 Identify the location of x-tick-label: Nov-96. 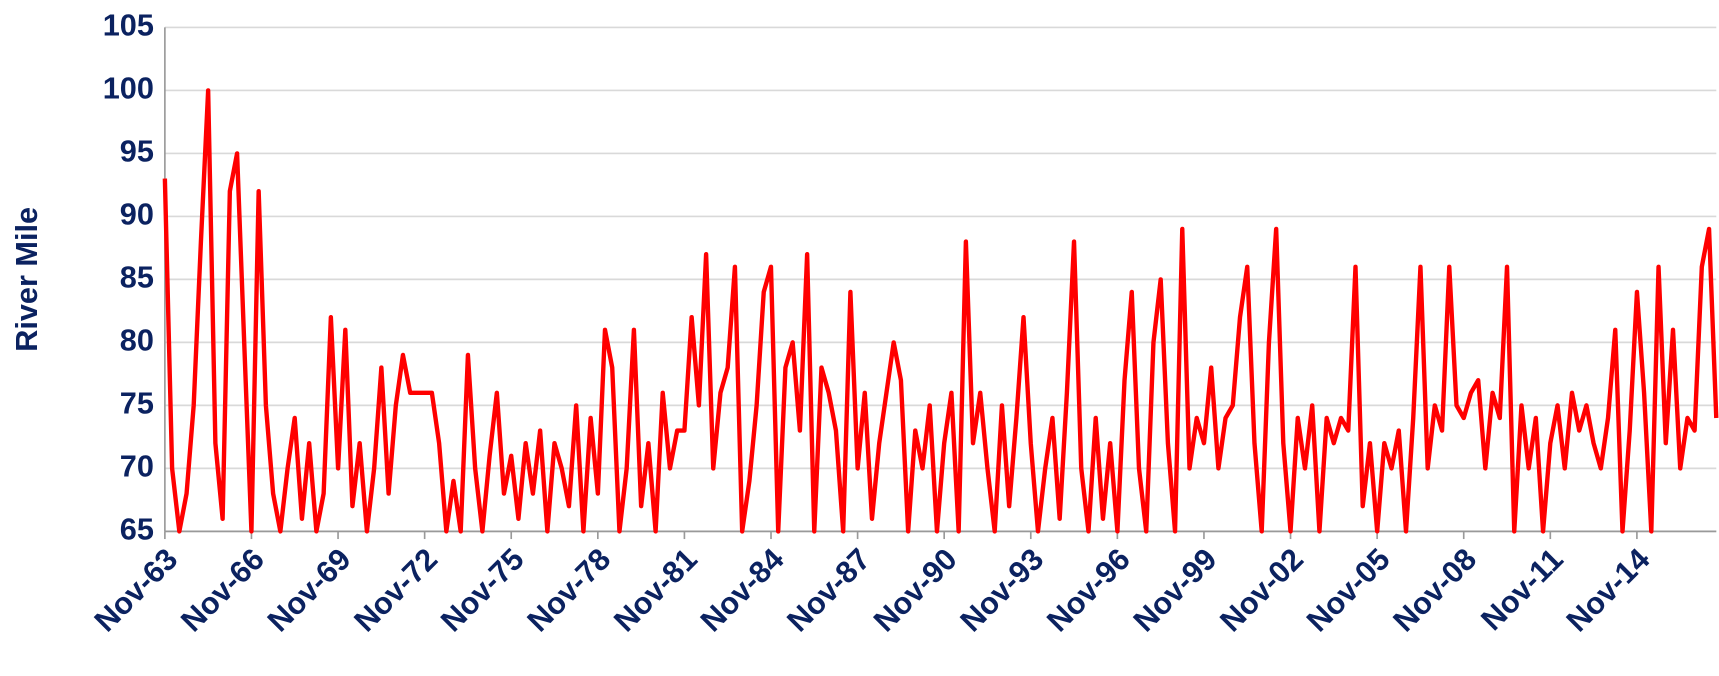
(1088, 590).